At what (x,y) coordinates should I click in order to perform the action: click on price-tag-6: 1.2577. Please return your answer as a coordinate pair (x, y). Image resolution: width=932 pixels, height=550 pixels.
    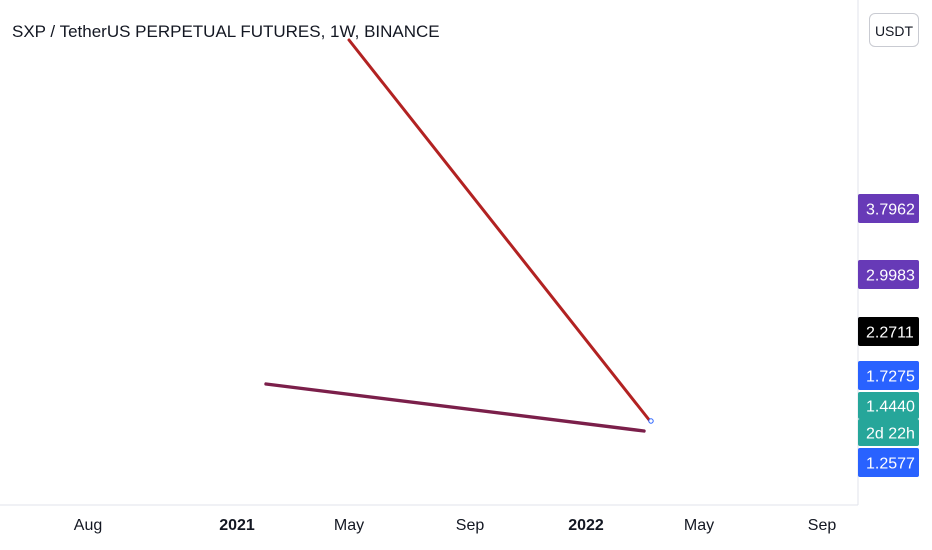
    Looking at the image, I should click on (888, 462).